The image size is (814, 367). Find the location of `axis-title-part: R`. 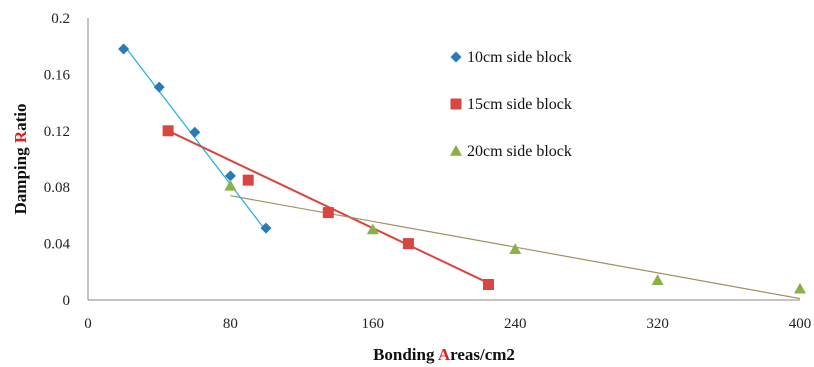

axis-title-part: R is located at coordinates (20, 136).